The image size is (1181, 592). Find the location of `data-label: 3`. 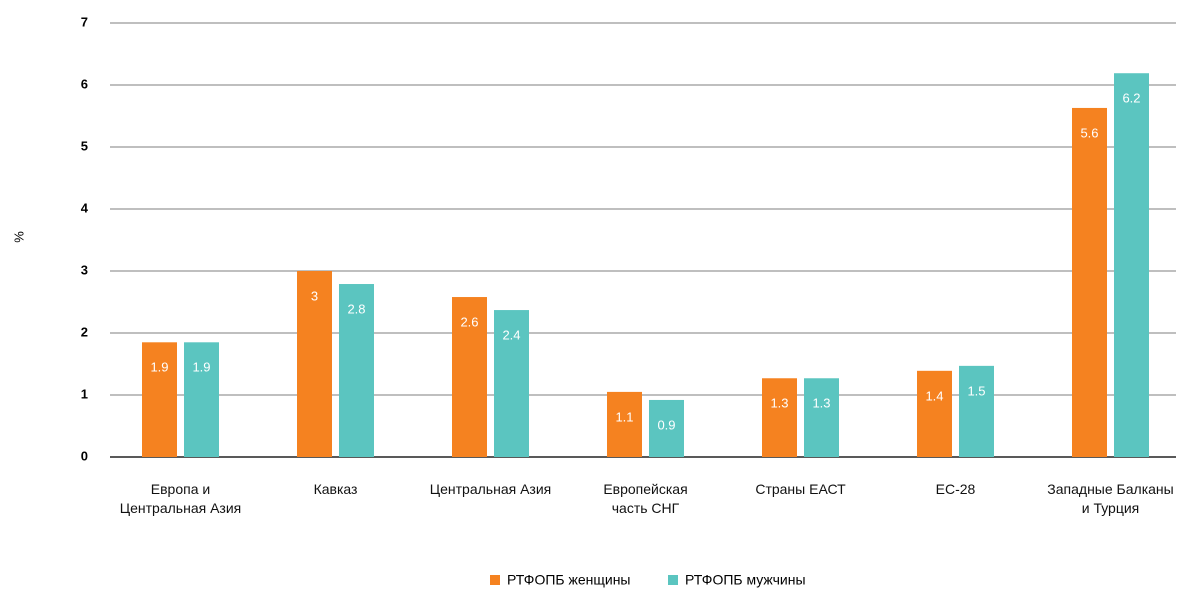

data-label: 3 is located at coordinates (314, 295).